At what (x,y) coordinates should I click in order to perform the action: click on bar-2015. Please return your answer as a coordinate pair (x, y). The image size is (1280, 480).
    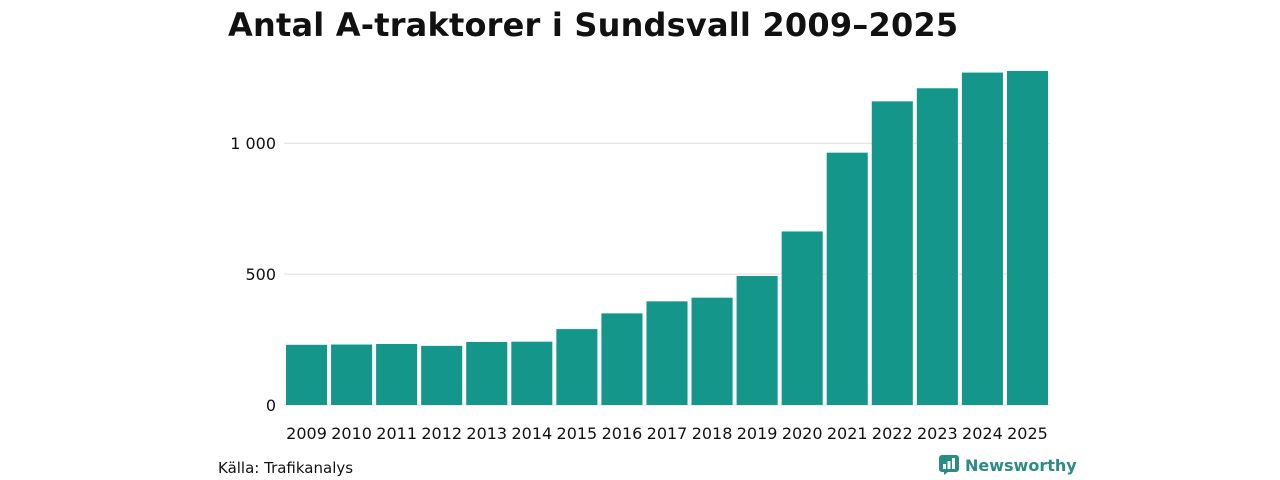
    Looking at the image, I should click on (577, 367).